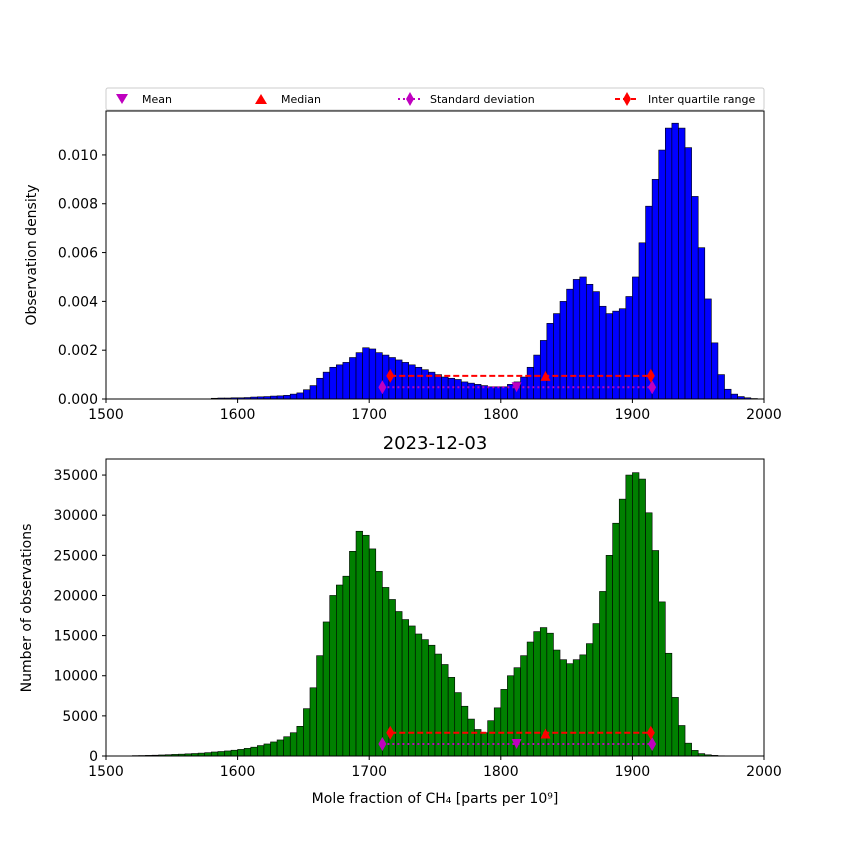  I want to click on density-y-tick-label: 0.010, so click(78, 156).